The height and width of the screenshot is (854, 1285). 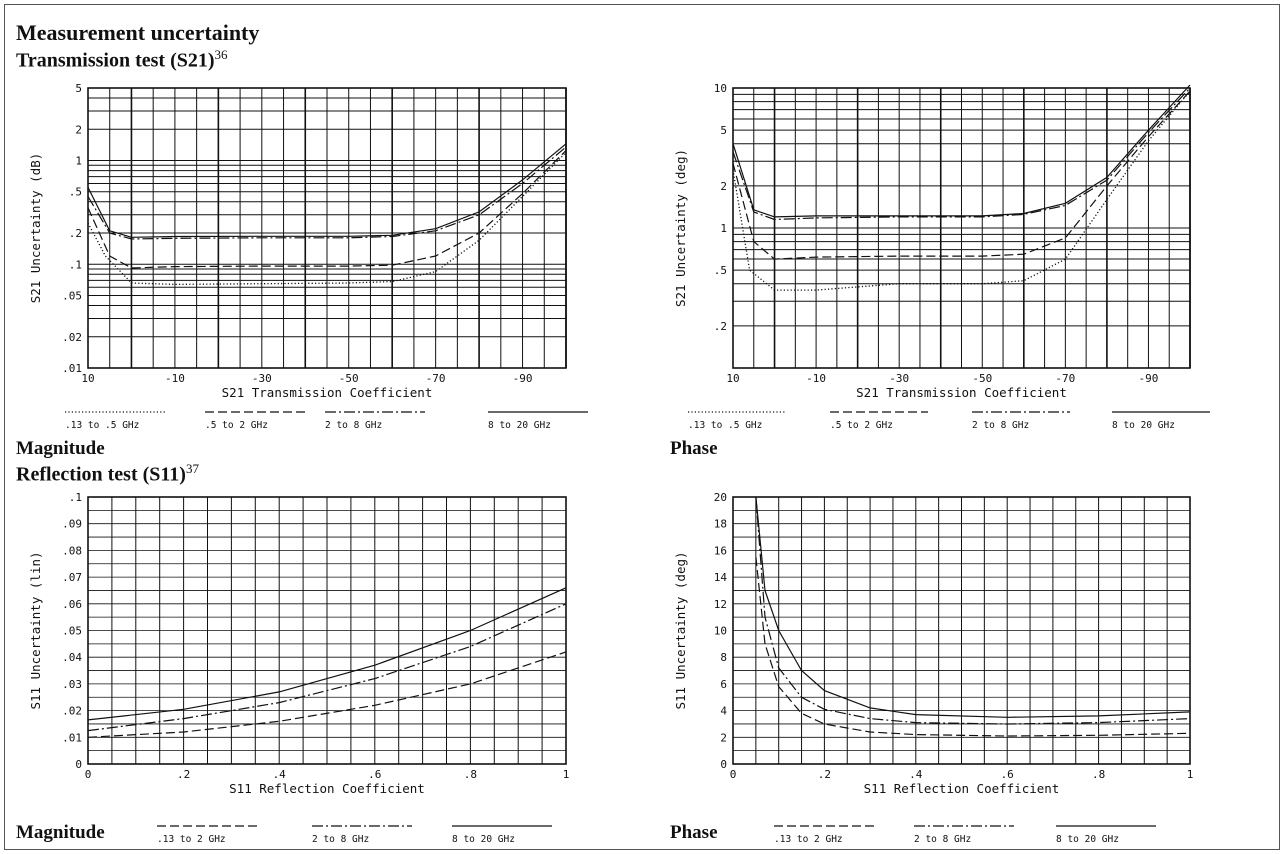 What do you see at coordinates (721, 577) in the screenshot?
I see `y-tick-label: 14` at bounding box center [721, 577].